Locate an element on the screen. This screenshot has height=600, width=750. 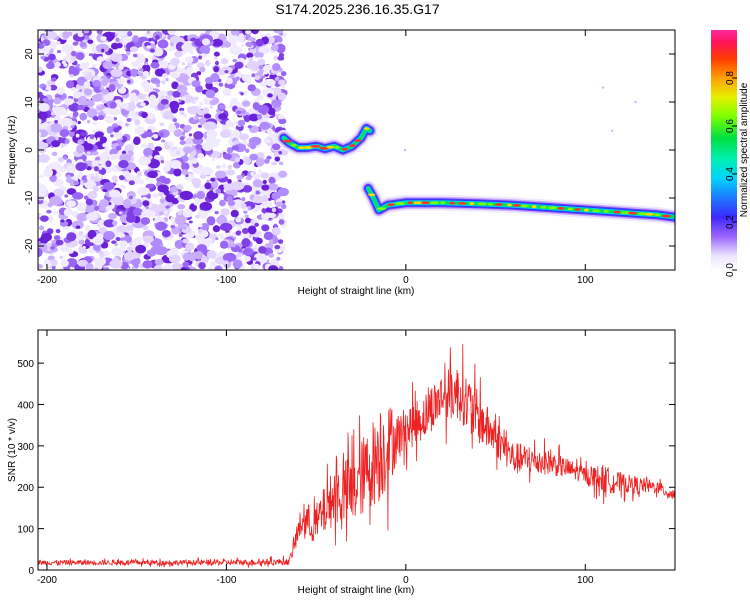
snr-xtick-label: 0 is located at coordinates (406, 580).